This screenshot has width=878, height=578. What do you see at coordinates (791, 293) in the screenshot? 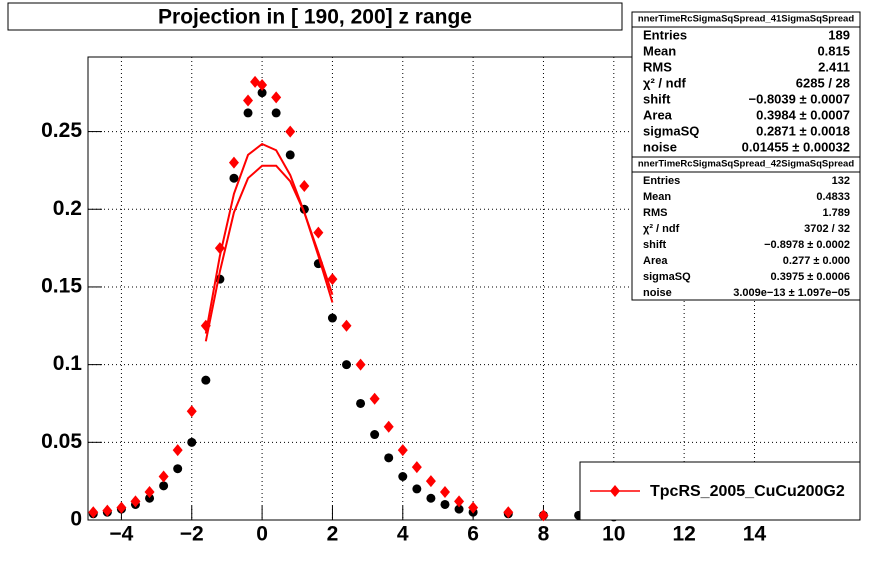
I see `stats-value: 3.009e−13 ± 1.097e−05` at bounding box center [791, 293].